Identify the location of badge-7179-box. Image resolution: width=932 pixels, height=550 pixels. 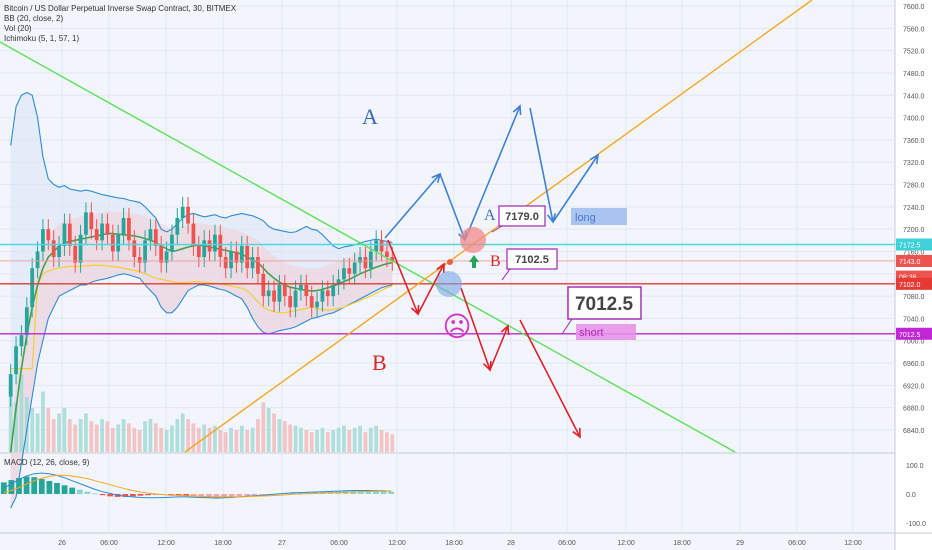
(522, 216).